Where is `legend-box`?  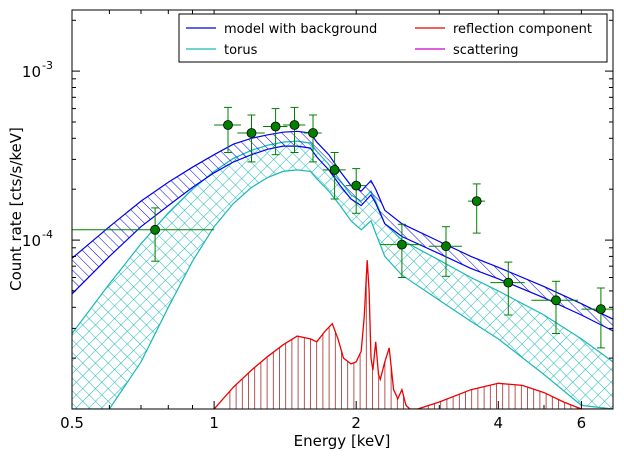
legend-box is located at coordinates (393, 38).